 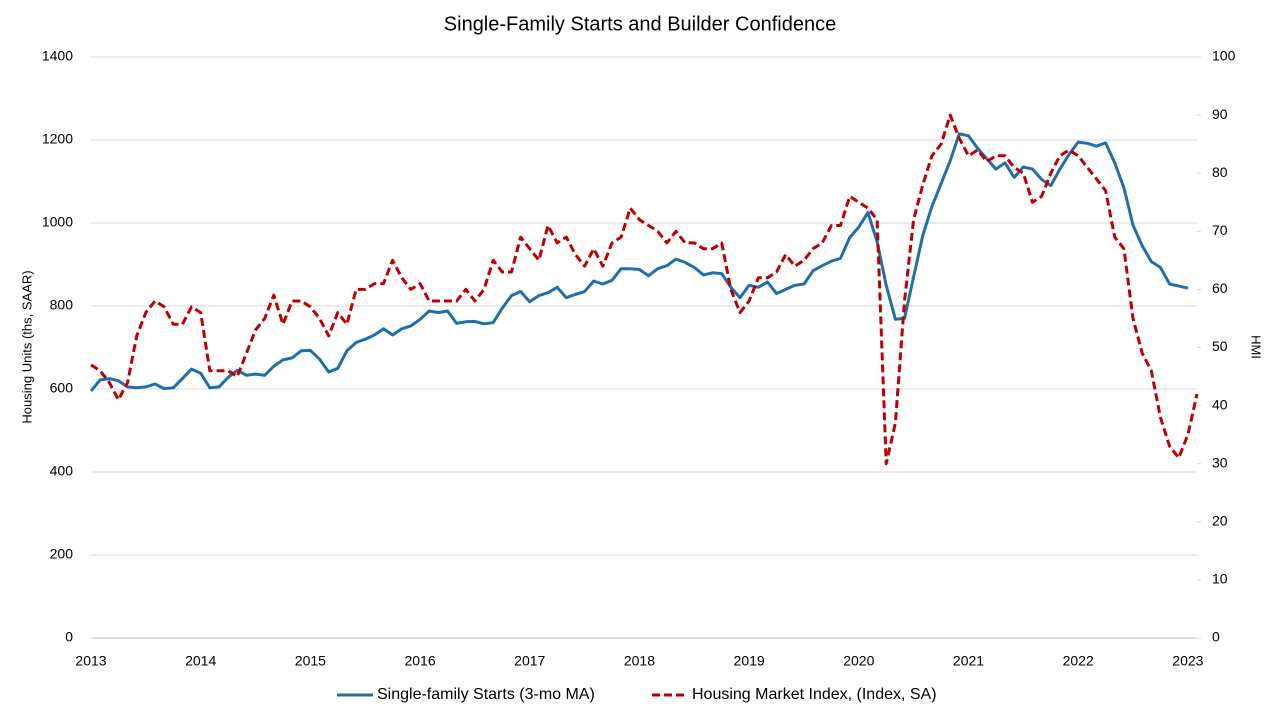 I want to click on x-tick-label: 2016, so click(x=419, y=661).